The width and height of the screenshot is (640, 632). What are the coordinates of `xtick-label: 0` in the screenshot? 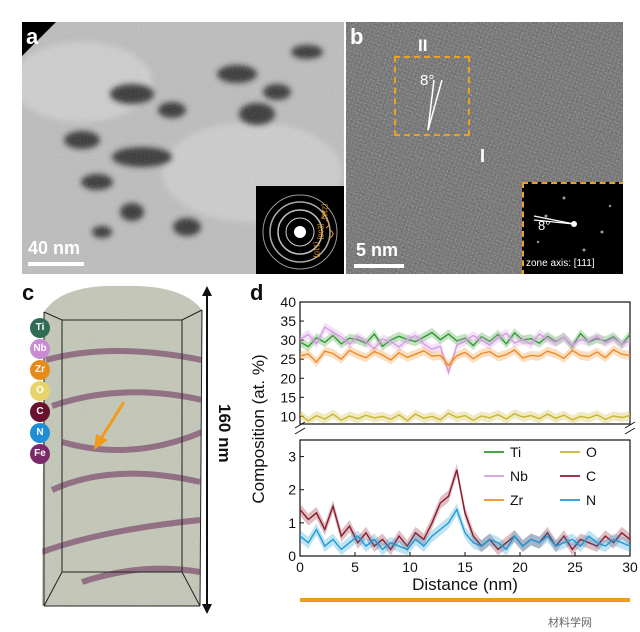 It's located at (300, 567).